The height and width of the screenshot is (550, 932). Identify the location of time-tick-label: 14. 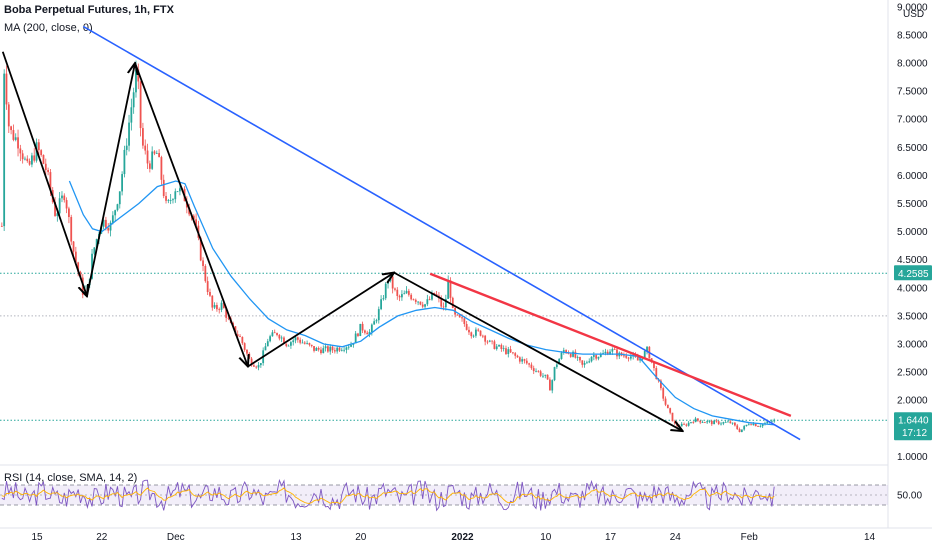
(870, 537).